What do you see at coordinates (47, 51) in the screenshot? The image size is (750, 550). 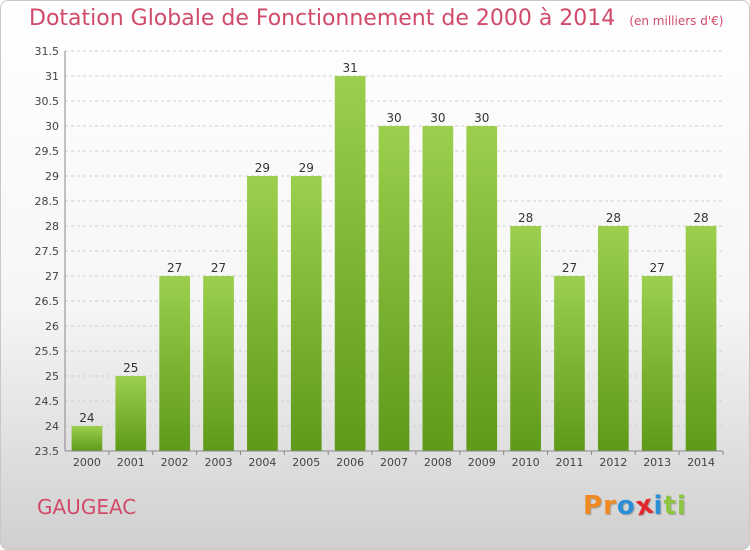 I see `y-tick-label: 31.5` at bounding box center [47, 51].